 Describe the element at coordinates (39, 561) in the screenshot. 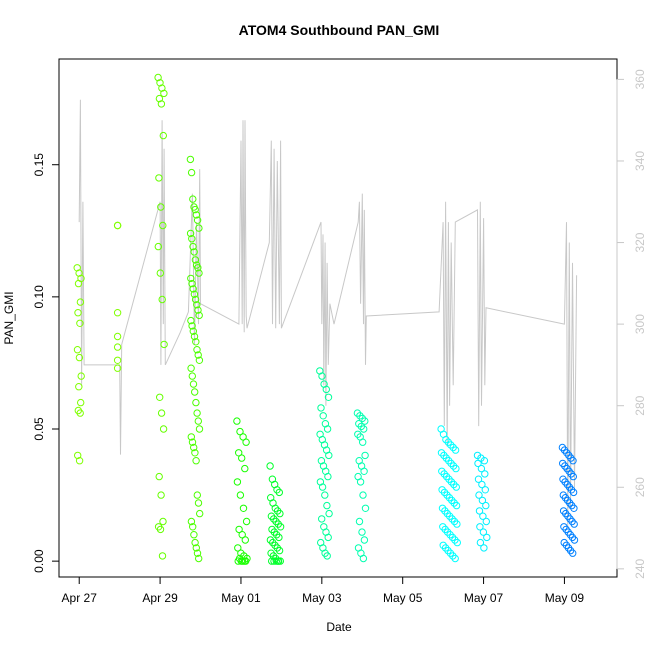

I see `y-tick-label: 0.00` at that location.